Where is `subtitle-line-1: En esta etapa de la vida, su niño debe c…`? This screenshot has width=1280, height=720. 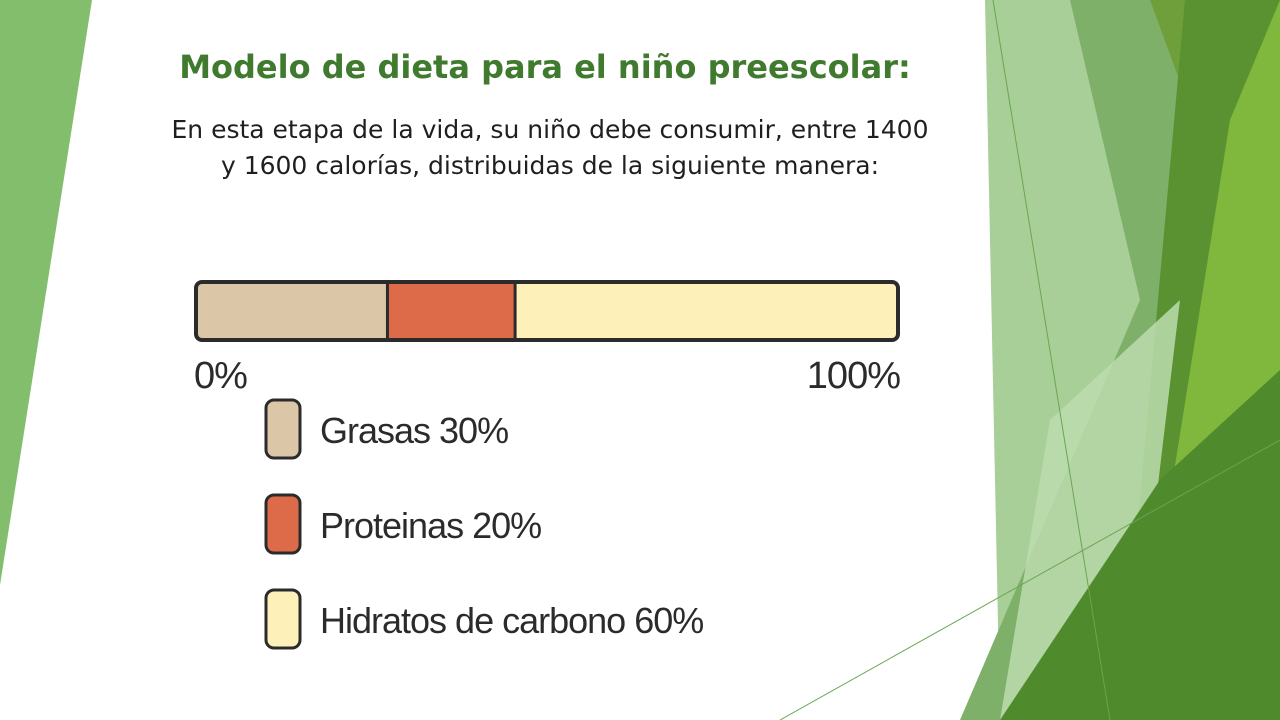 subtitle-line-1: En esta etapa de la vida, su niño debe c… is located at coordinates (550, 129).